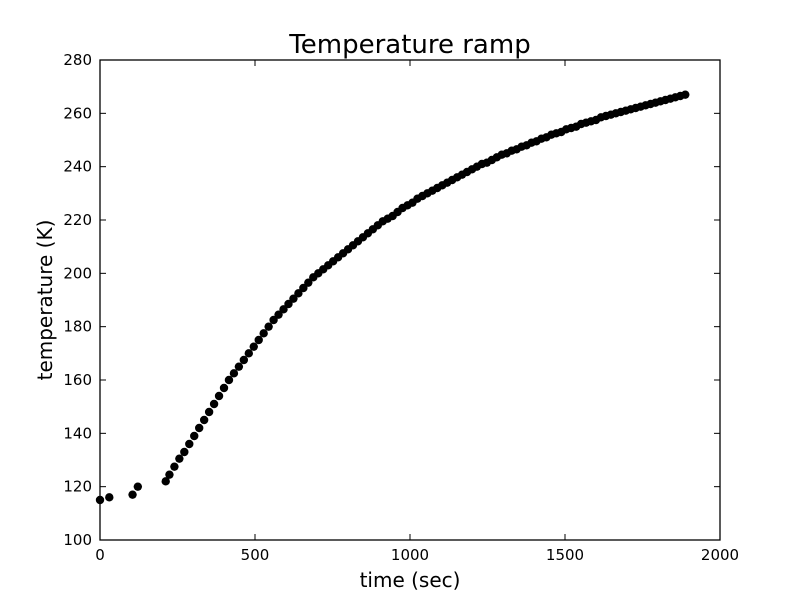 The image size is (800, 600). What do you see at coordinates (77, 487) in the screenshot?
I see `y-tick-label: 120` at bounding box center [77, 487].